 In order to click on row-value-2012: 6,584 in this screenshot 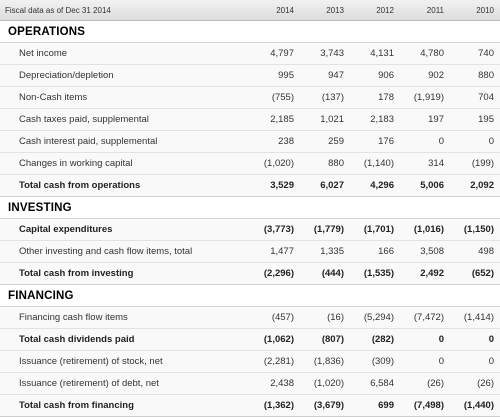, I will do `click(375, 383)`.